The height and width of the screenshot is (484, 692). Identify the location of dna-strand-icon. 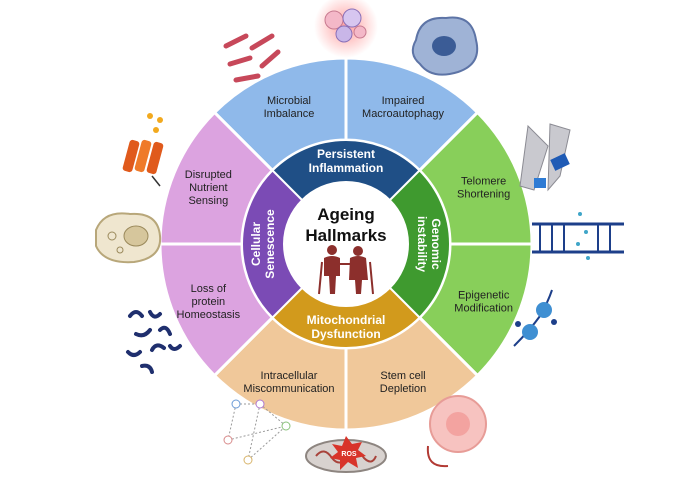
(578, 236).